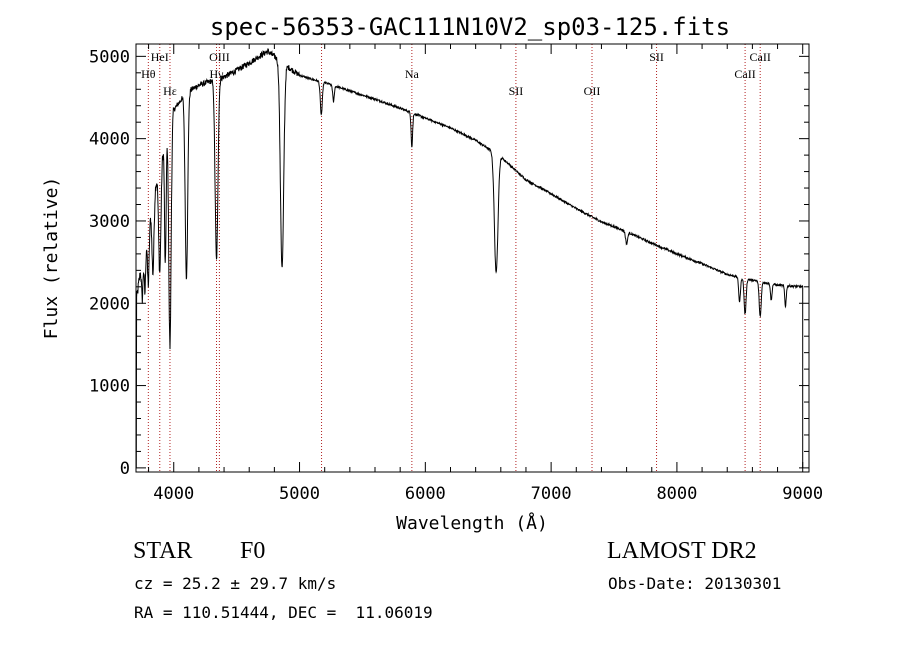 This screenshot has width=900, height=649. I want to click on x-tick-label: 8000, so click(676, 494).